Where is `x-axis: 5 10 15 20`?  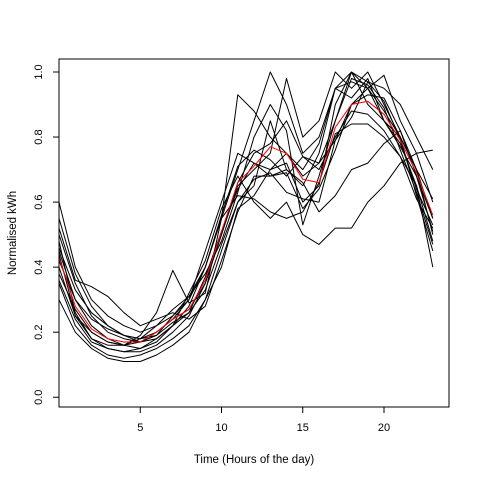
x-axis: 5 10 15 20 is located at coordinates (263, 420).